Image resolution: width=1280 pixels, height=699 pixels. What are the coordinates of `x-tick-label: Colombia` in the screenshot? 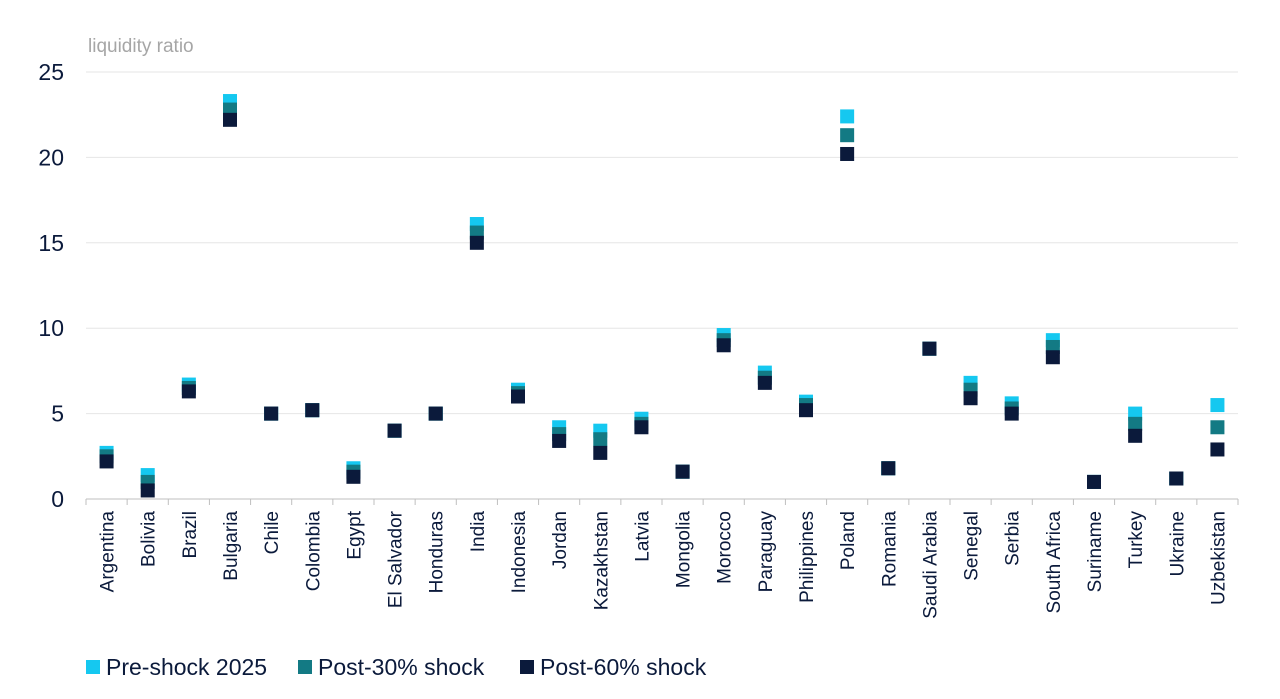 It's located at (313, 551).